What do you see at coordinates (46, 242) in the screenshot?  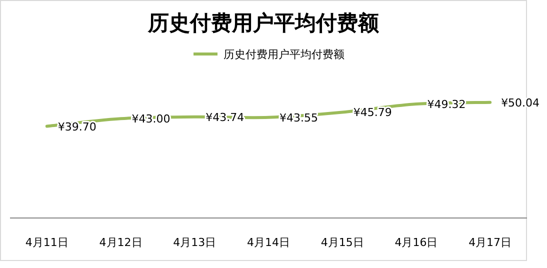 I see `x-tick-label: 4月11日` at bounding box center [46, 242].